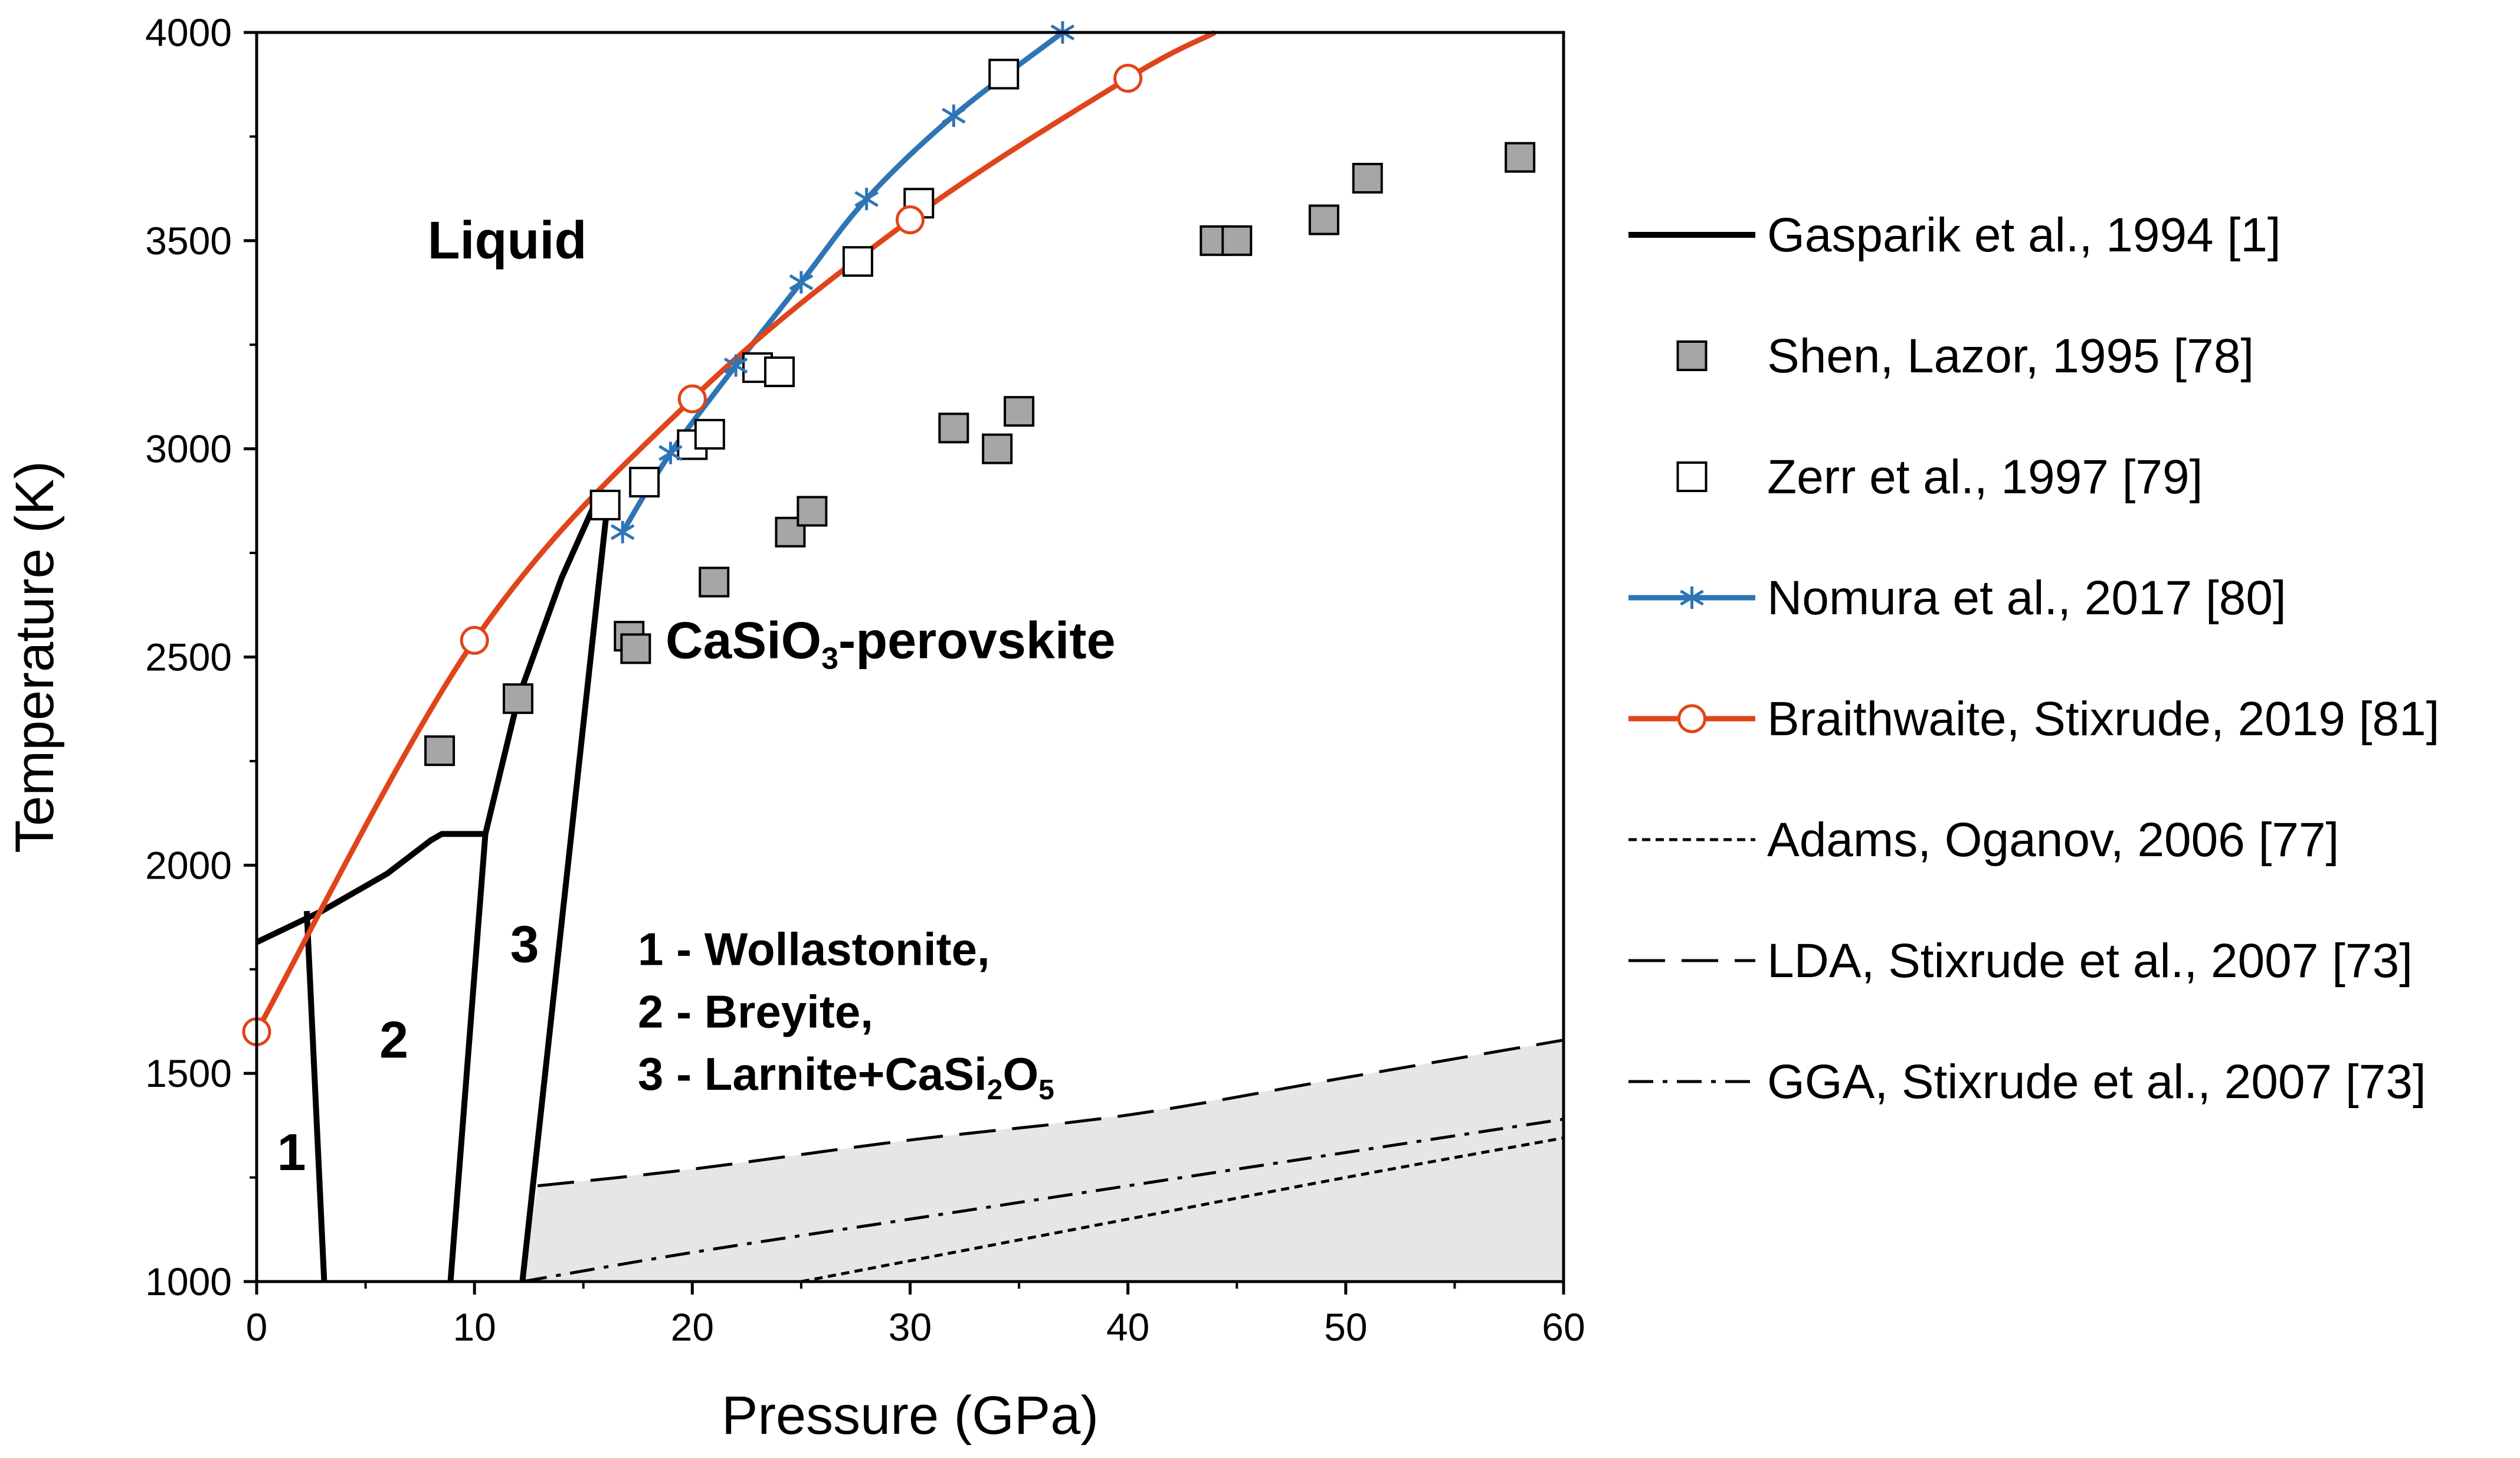 The image size is (2520, 1458). I want to click on shaded-region, so click(1043, 1161).